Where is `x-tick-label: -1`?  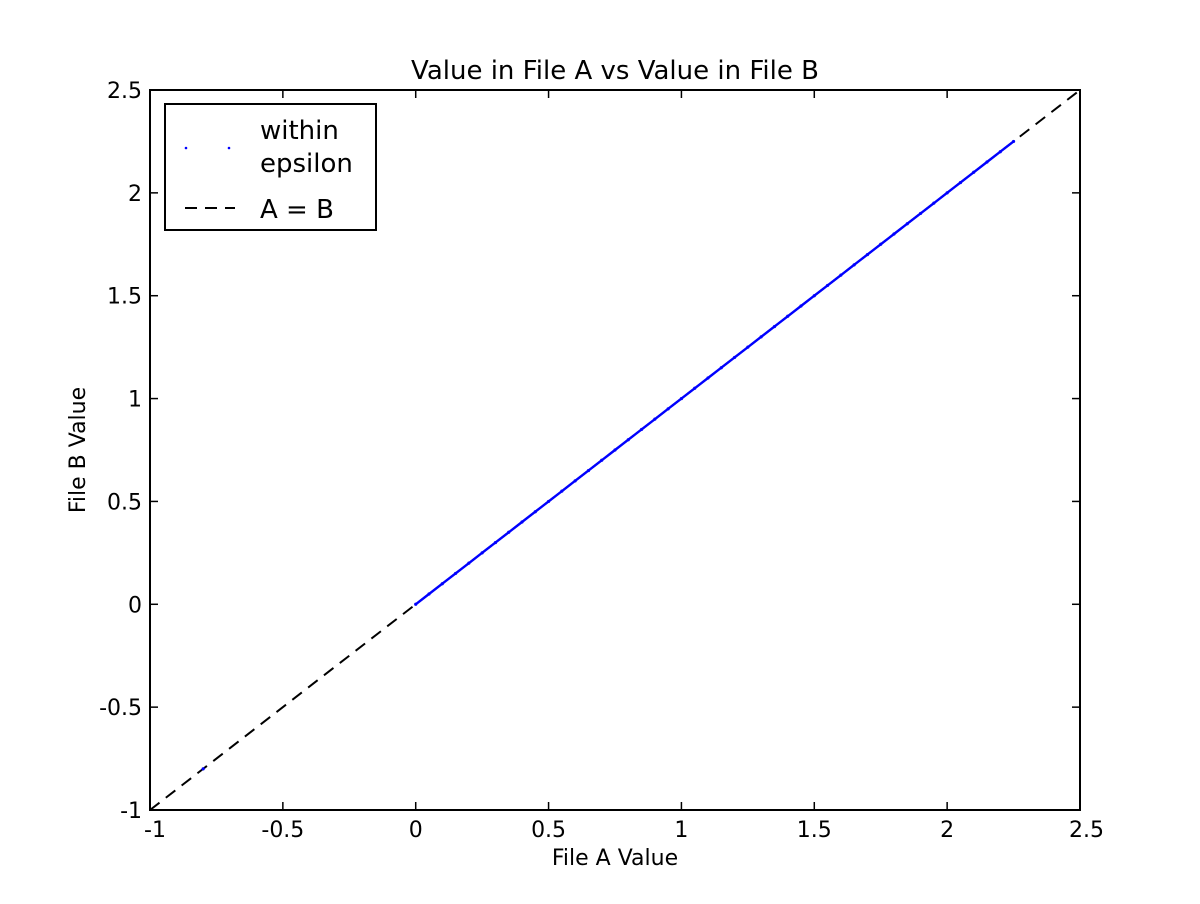 x-tick-label: -1 is located at coordinates (155, 830).